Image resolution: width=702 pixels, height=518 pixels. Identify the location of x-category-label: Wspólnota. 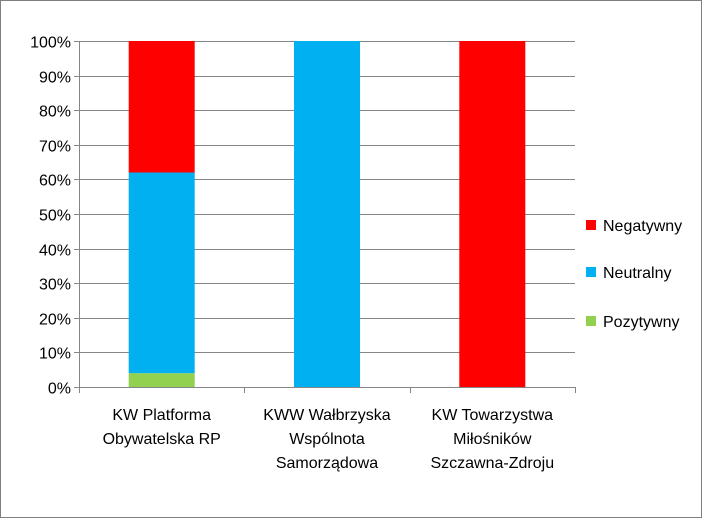
(327, 439).